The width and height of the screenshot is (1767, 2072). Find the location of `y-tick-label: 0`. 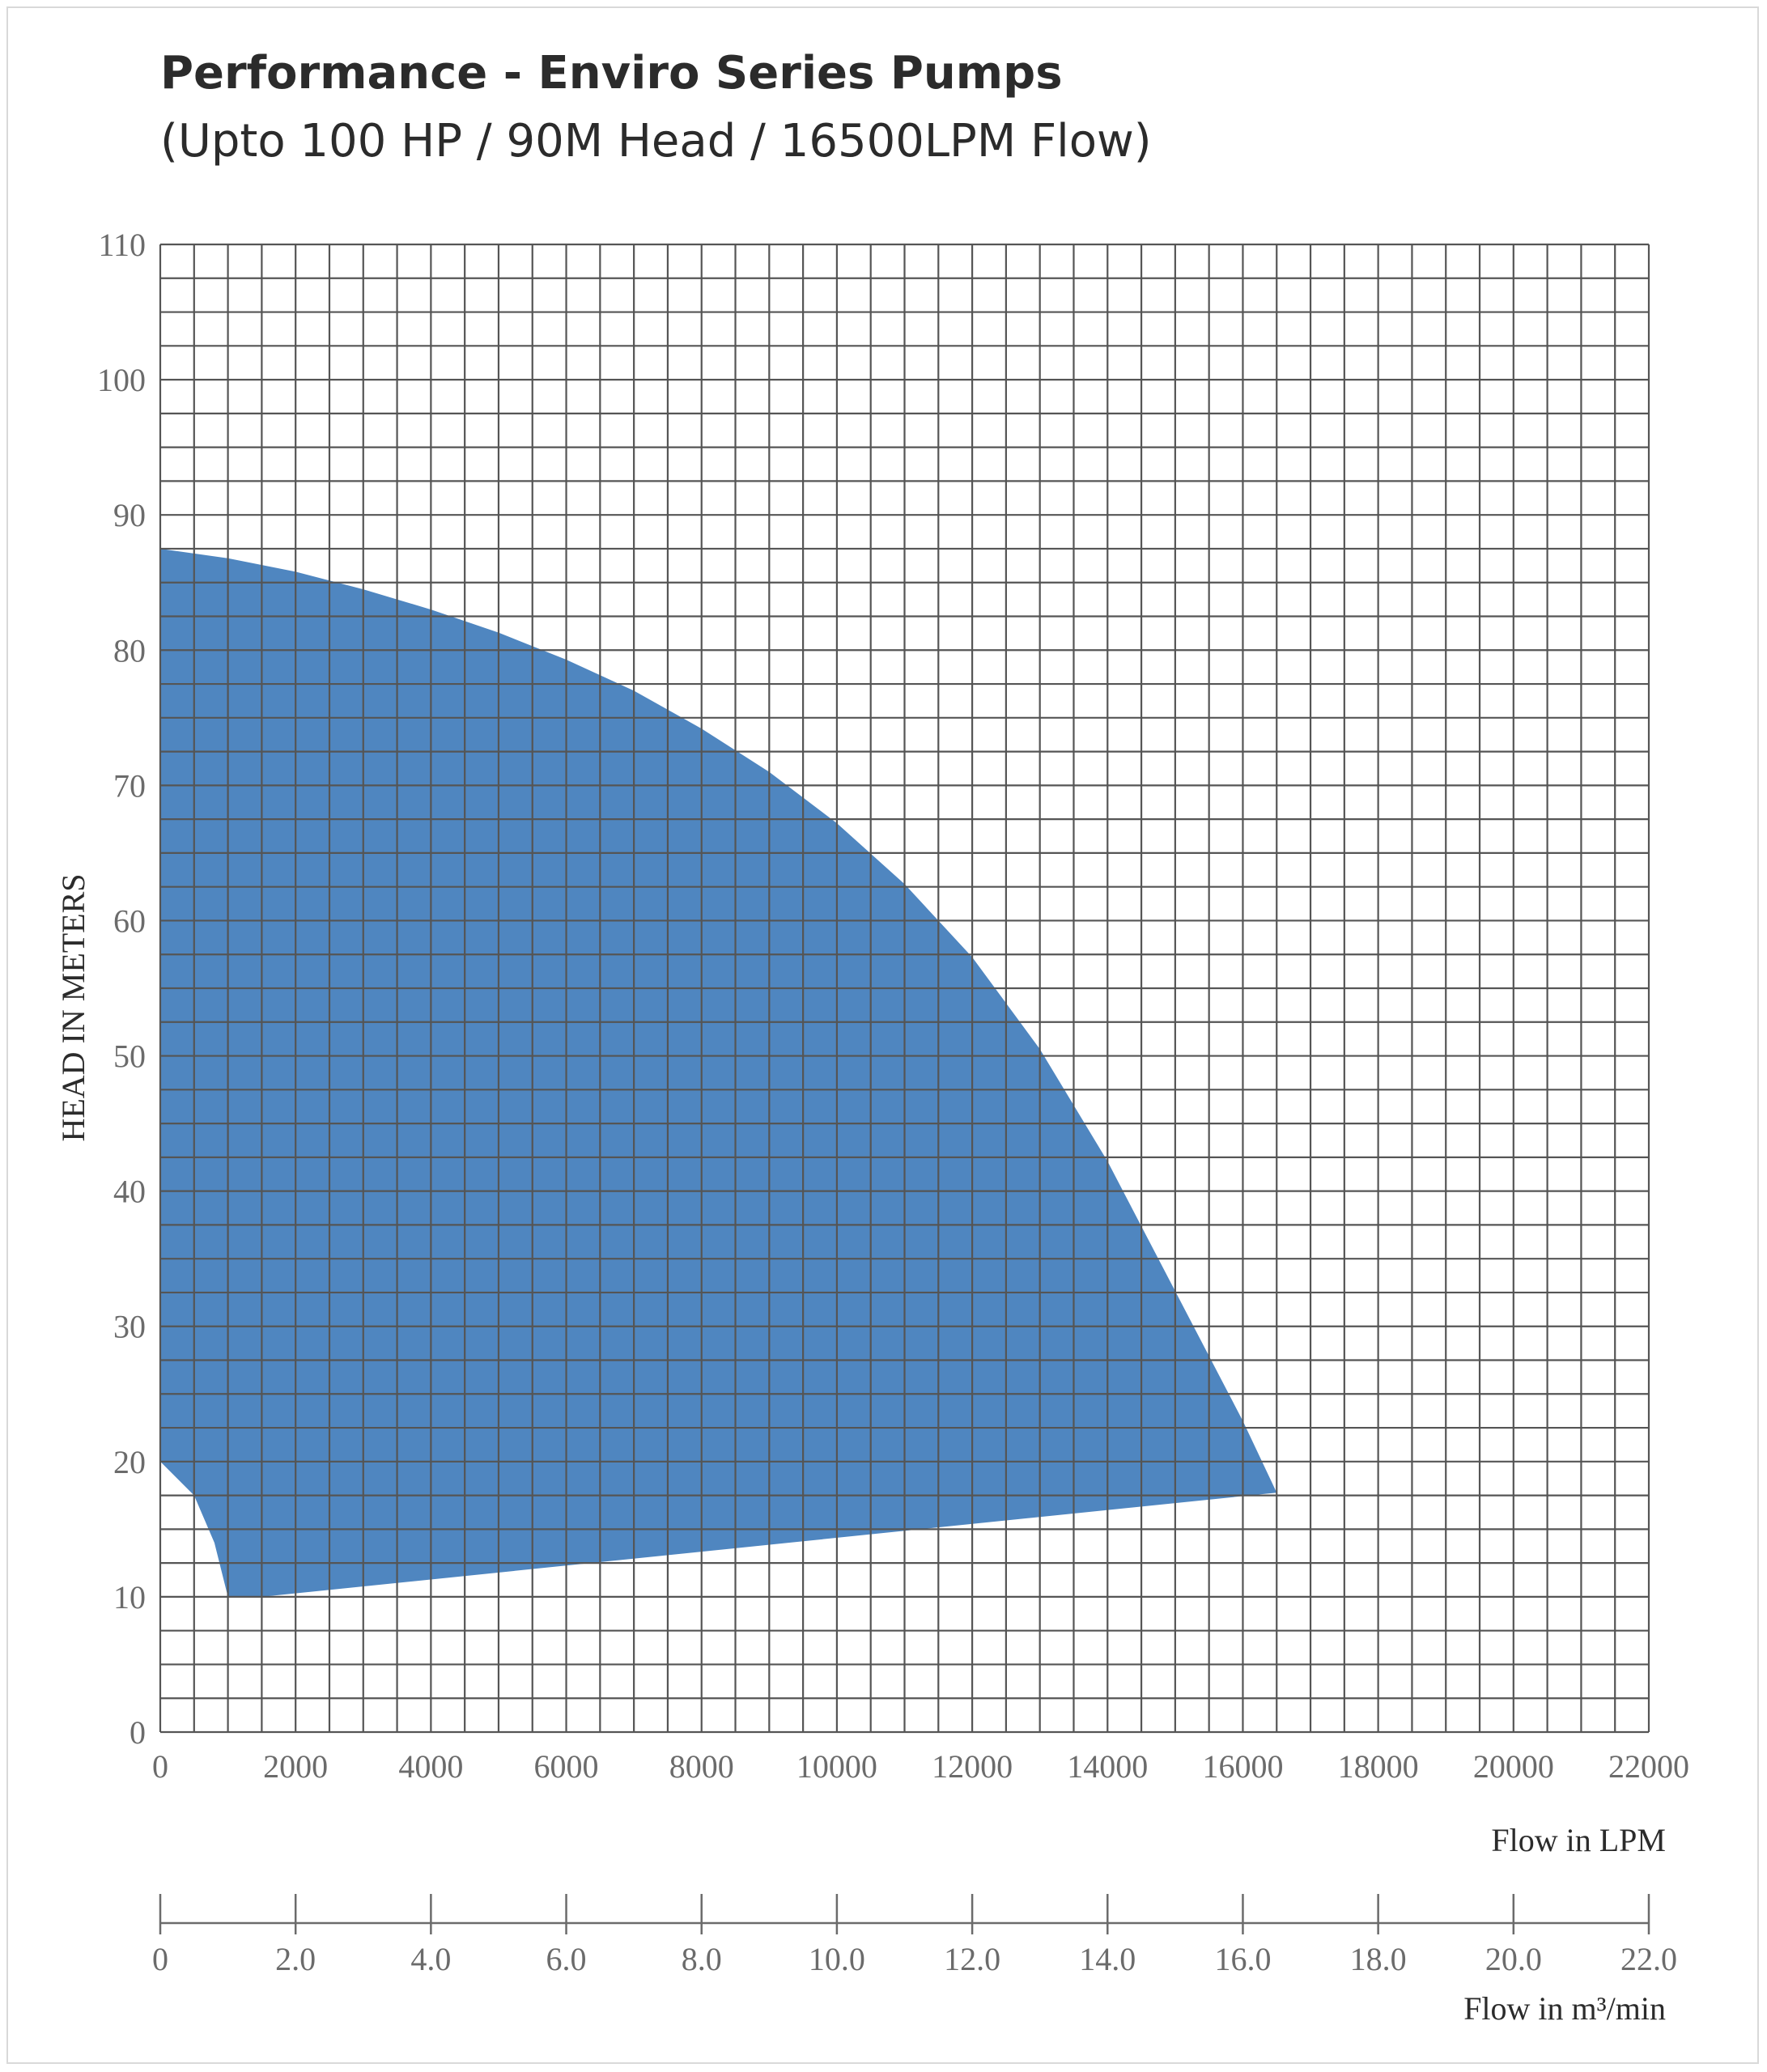

y-tick-label: 0 is located at coordinates (138, 1732).